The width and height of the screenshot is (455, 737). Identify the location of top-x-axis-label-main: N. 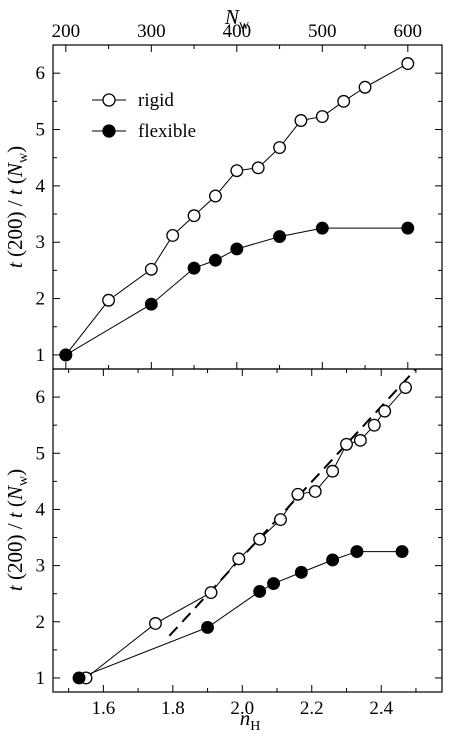
(232, 17).